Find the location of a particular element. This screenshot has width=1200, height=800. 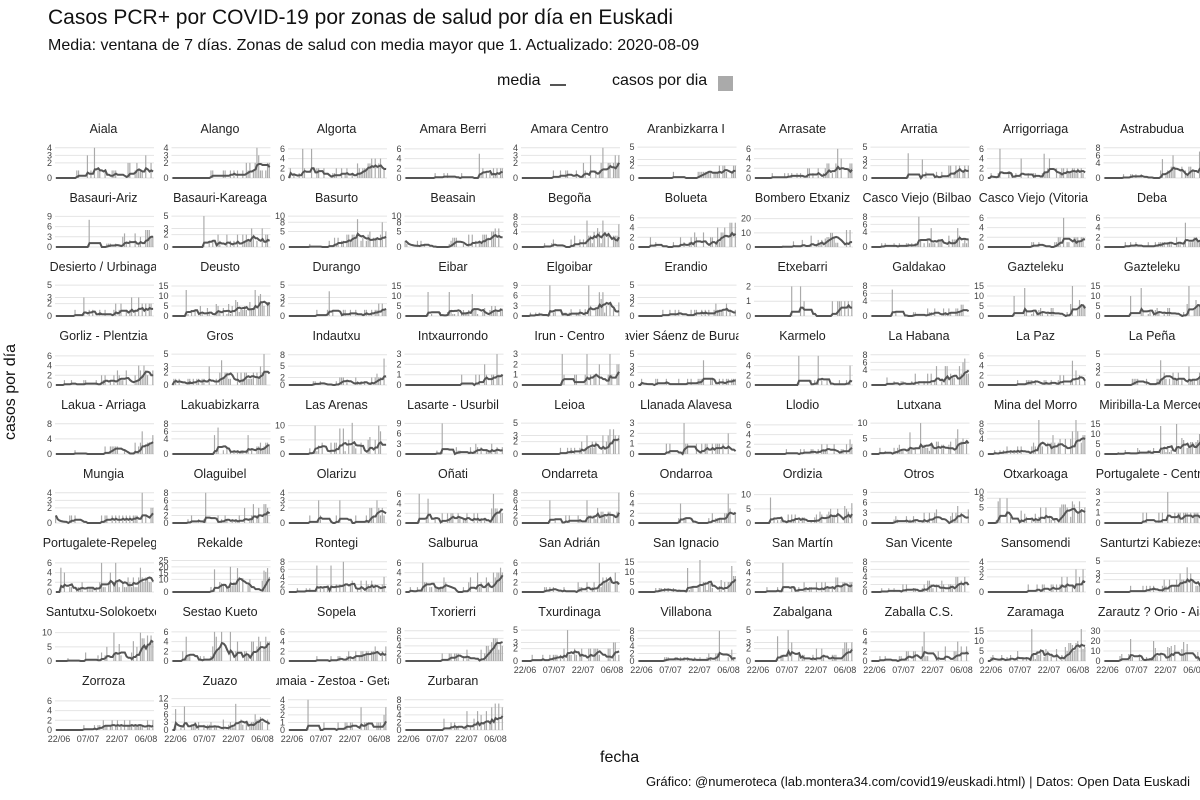

facet-title: Aiala is located at coordinates (104, 129).